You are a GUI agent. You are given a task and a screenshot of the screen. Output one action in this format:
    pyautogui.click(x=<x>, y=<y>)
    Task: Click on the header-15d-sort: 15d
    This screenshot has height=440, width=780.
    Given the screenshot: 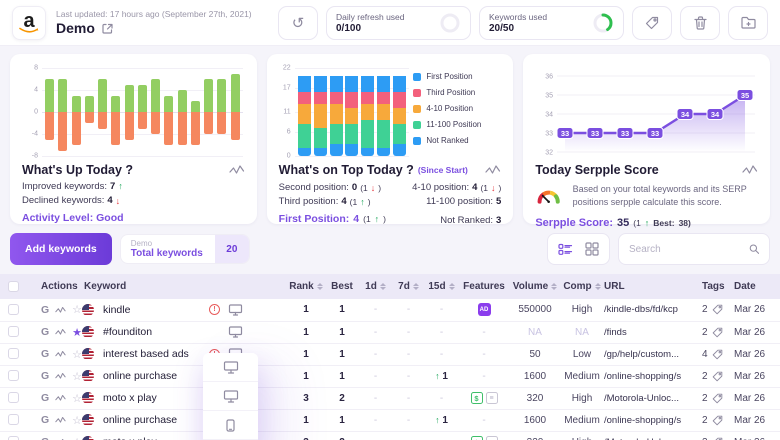 What is the action you would take?
    pyautogui.click(x=441, y=286)
    